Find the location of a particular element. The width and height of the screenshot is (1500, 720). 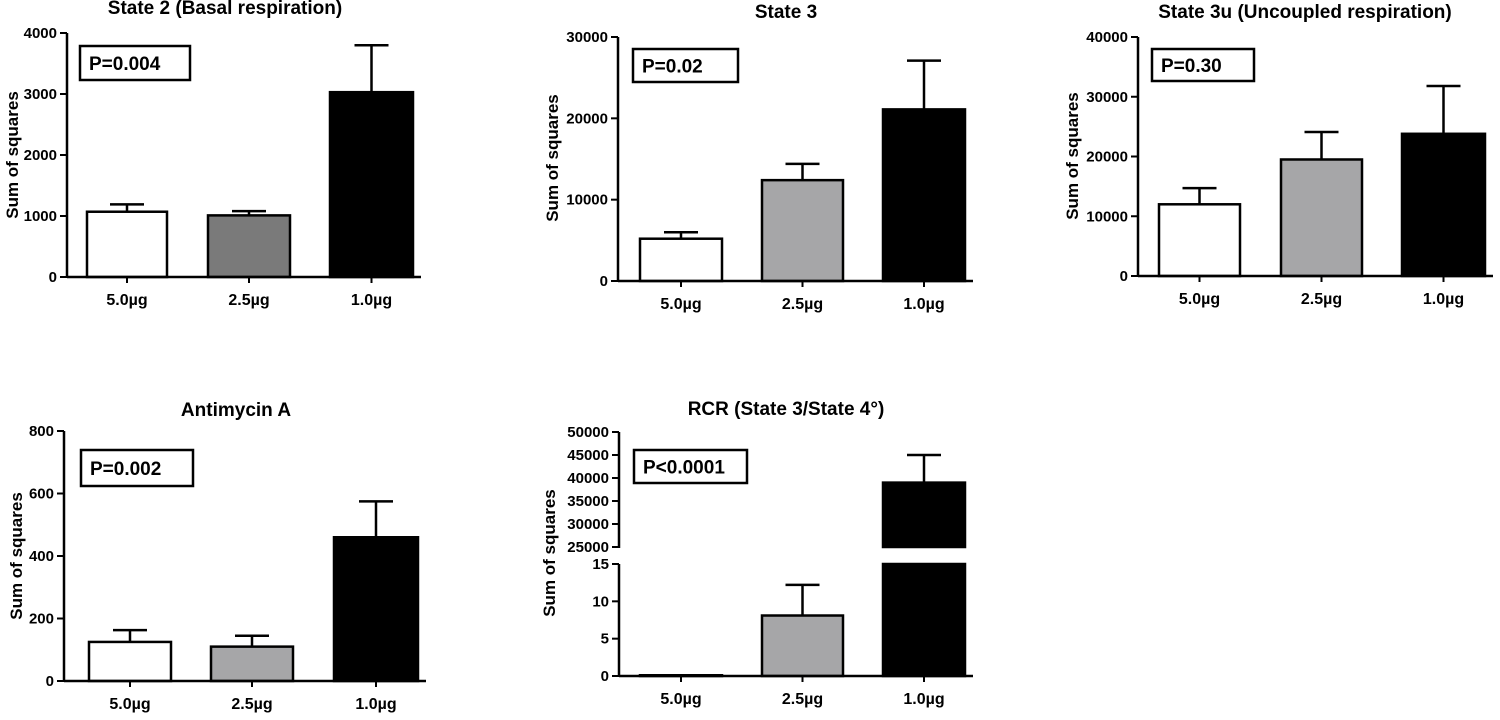

p-value-label: P=0.004 is located at coordinates (125, 64).